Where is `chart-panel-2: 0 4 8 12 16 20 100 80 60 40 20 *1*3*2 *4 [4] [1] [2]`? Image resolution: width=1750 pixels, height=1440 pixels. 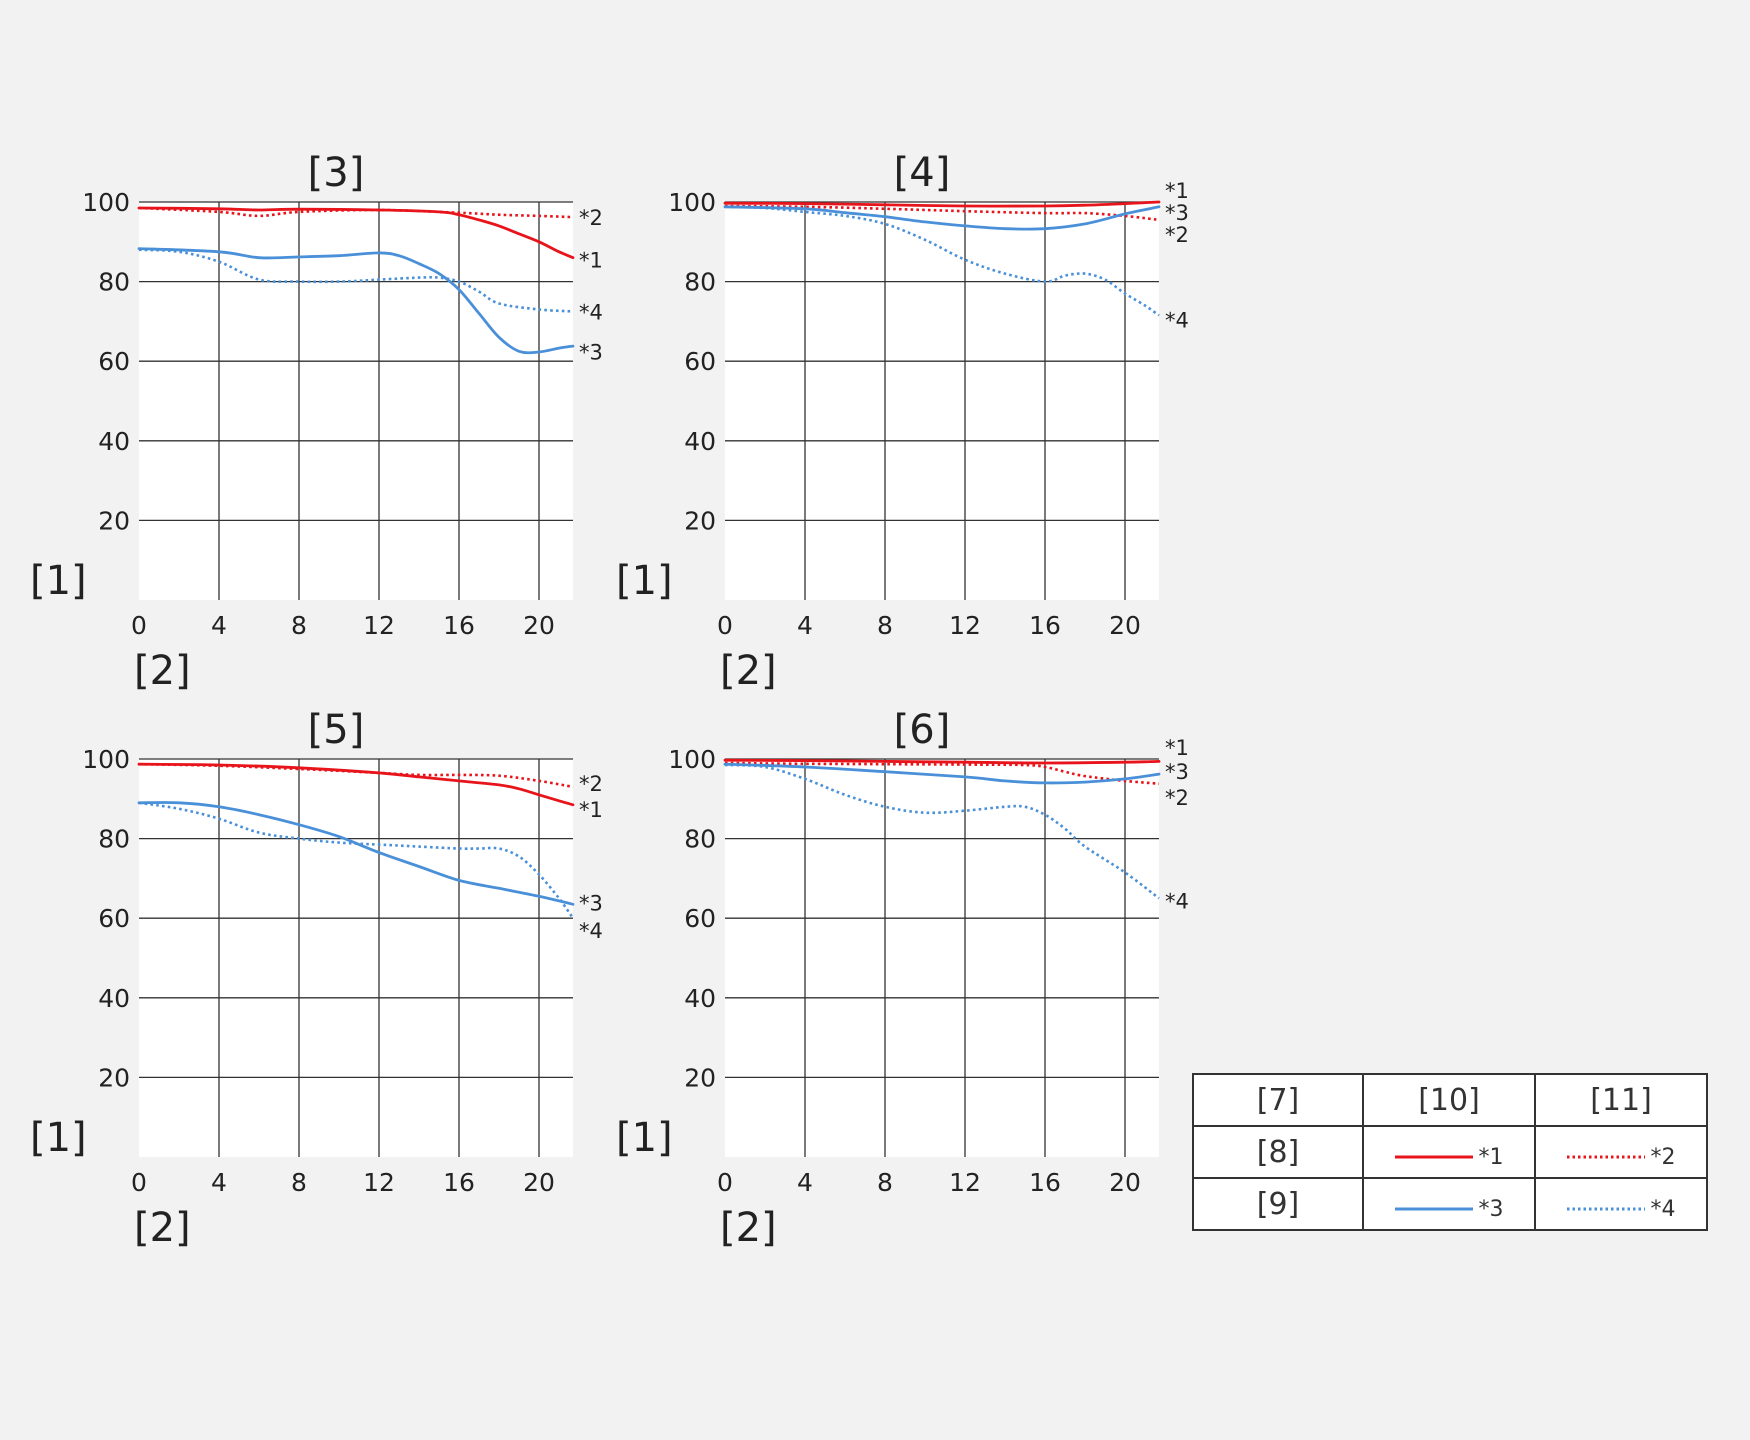 chart-panel-2: 0 4 8 12 16 20 100 80 60 40 20 *1*3*2 *4 [4] [1] [2] is located at coordinates (902, 422).